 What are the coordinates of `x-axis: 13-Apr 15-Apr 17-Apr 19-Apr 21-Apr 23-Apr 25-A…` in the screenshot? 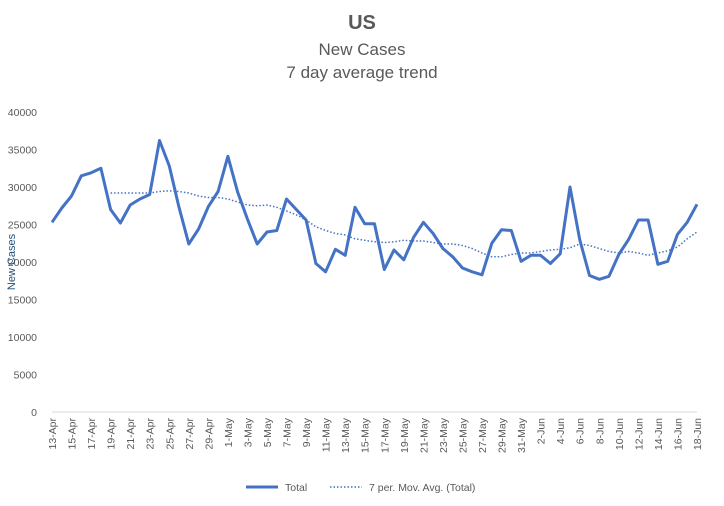 It's located at (375, 435).